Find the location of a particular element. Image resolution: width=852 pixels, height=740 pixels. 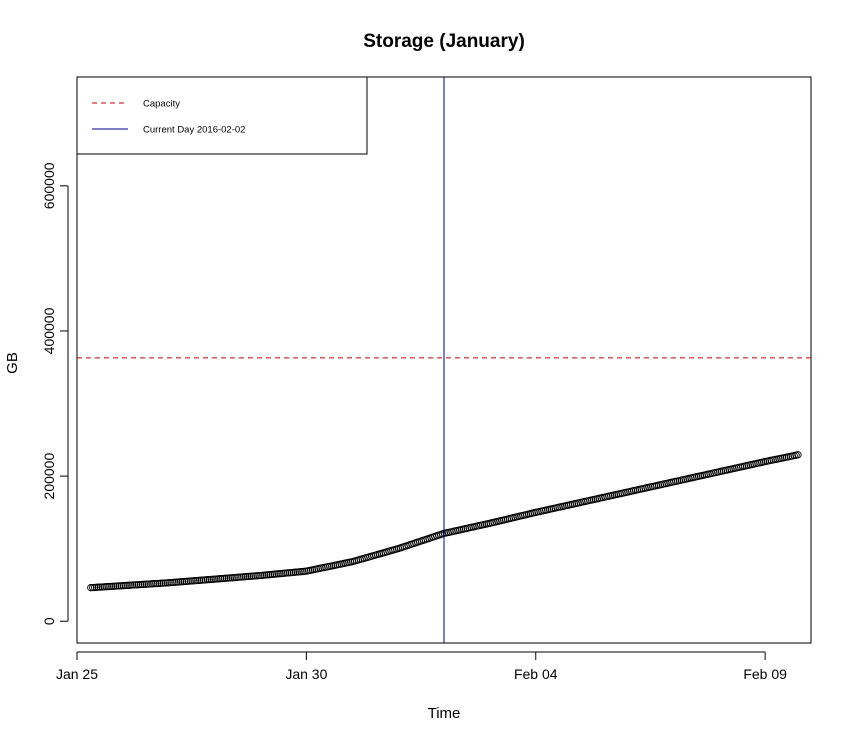

legend-label: Capacity is located at coordinates (161, 104).